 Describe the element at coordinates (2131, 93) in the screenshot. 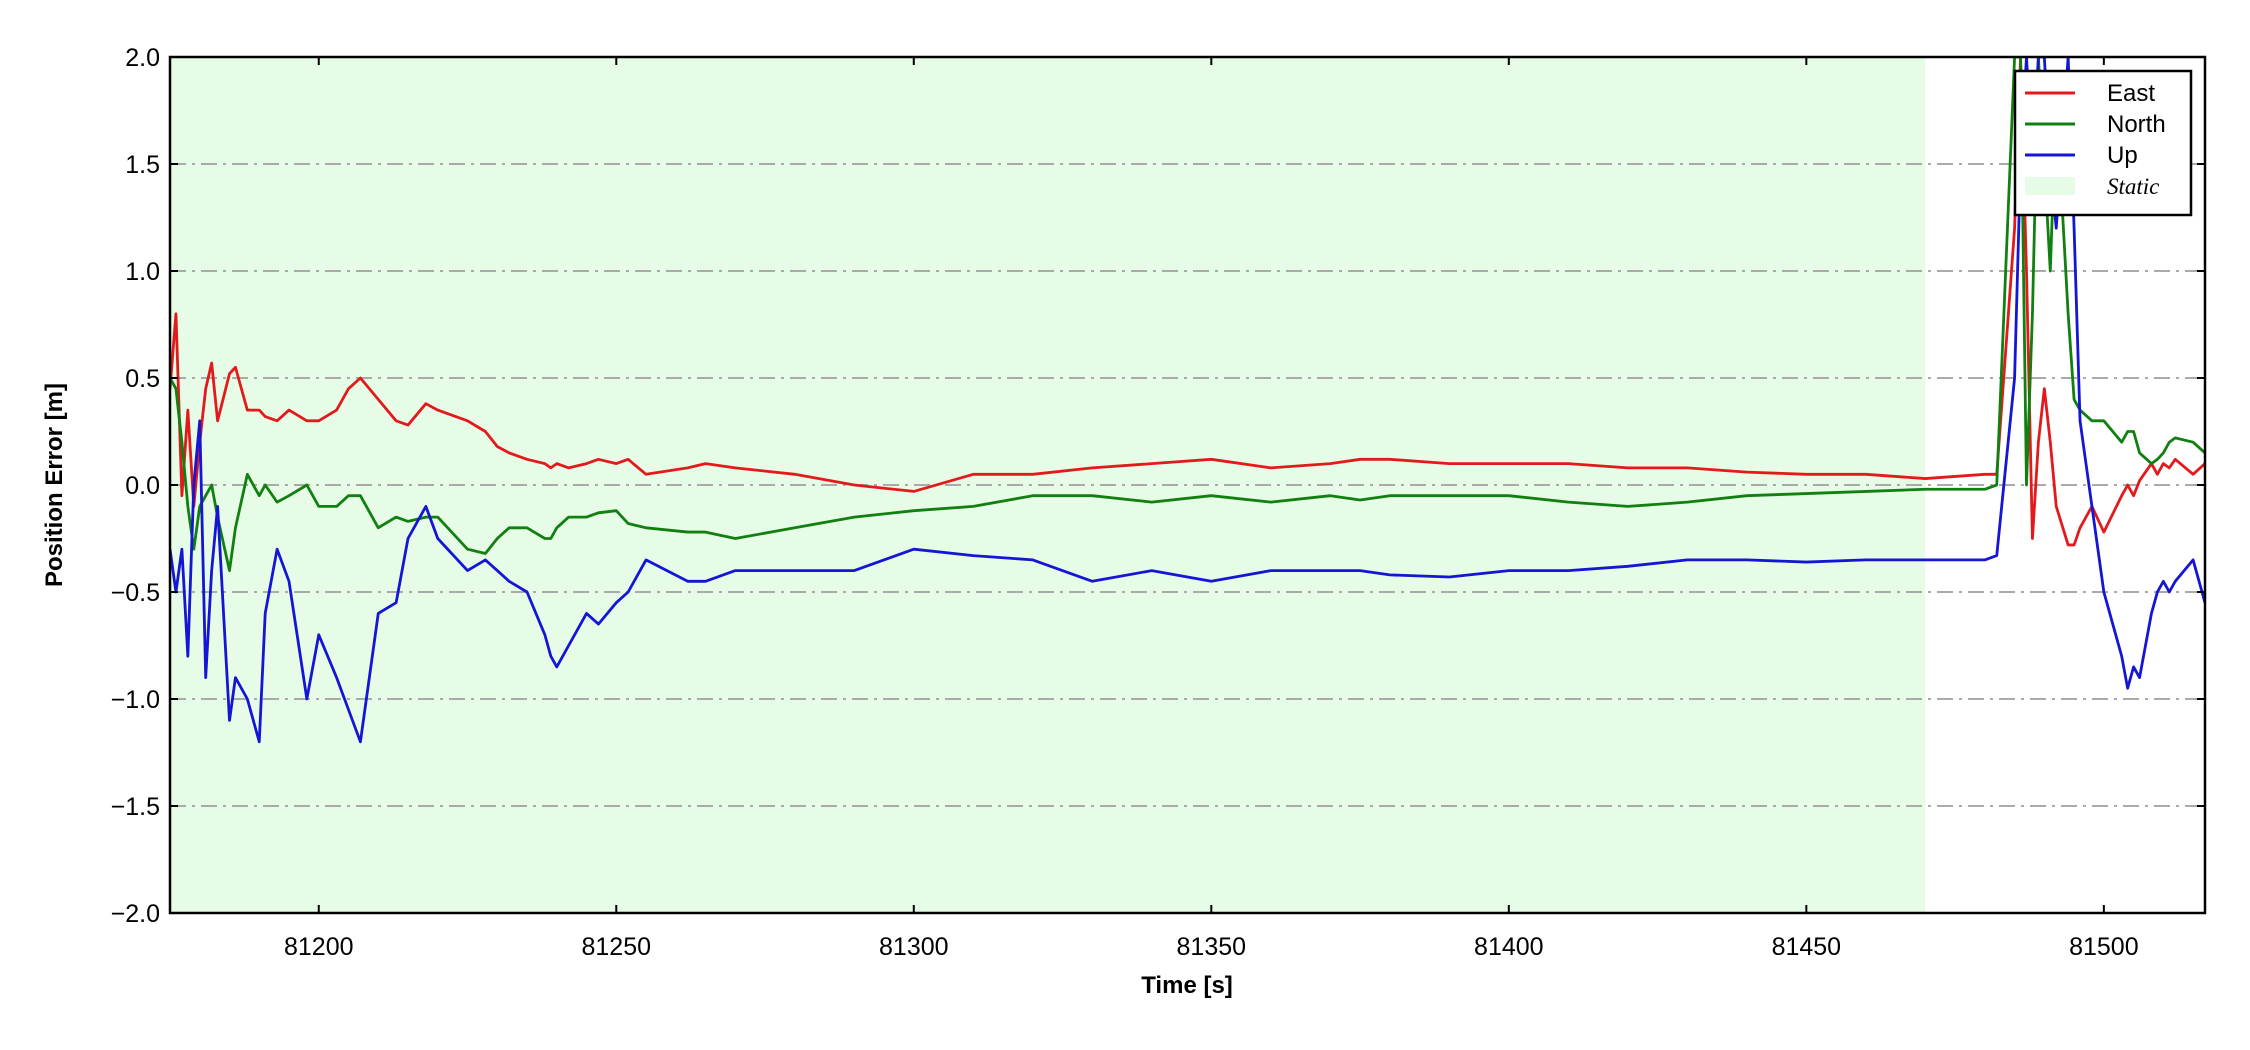

I see `legend-label: East` at that location.